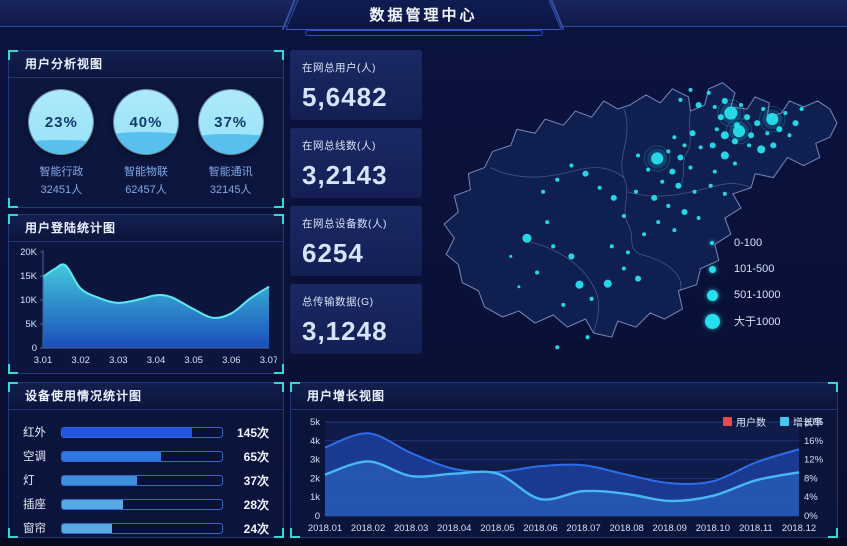 Image resolution: width=847 pixels, height=546 pixels. I want to click on liquid-gauge: 37% 智能通讯 32145人, so click(231, 143).